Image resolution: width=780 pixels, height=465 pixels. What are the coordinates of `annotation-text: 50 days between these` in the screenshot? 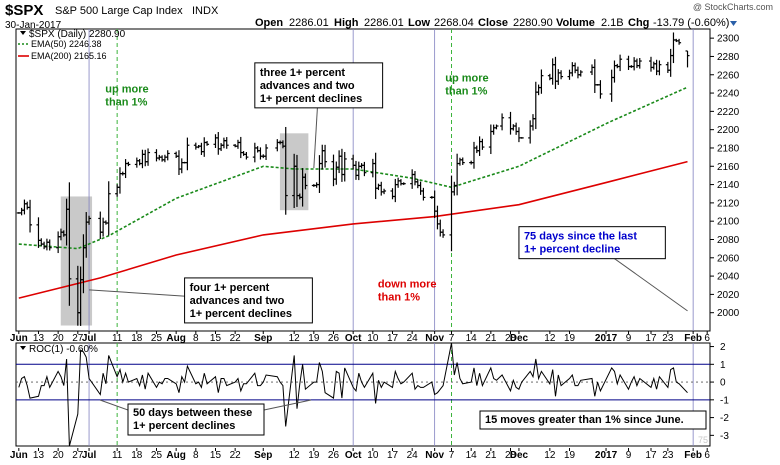 It's located at (192, 413).